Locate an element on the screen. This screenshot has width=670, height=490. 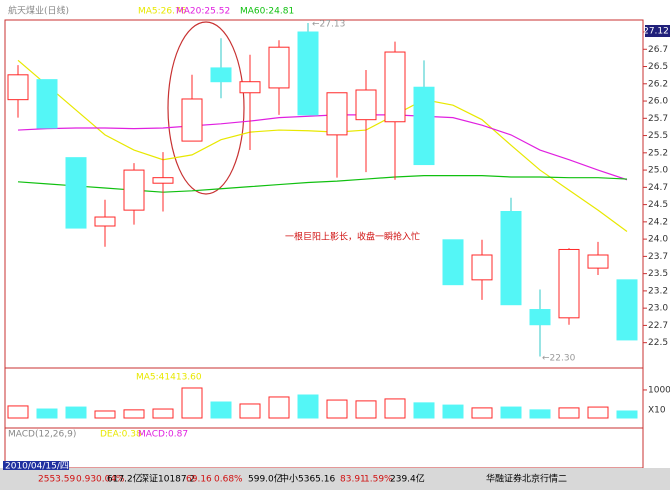
status-item: 0.93 is located at coordinates (86, 480).